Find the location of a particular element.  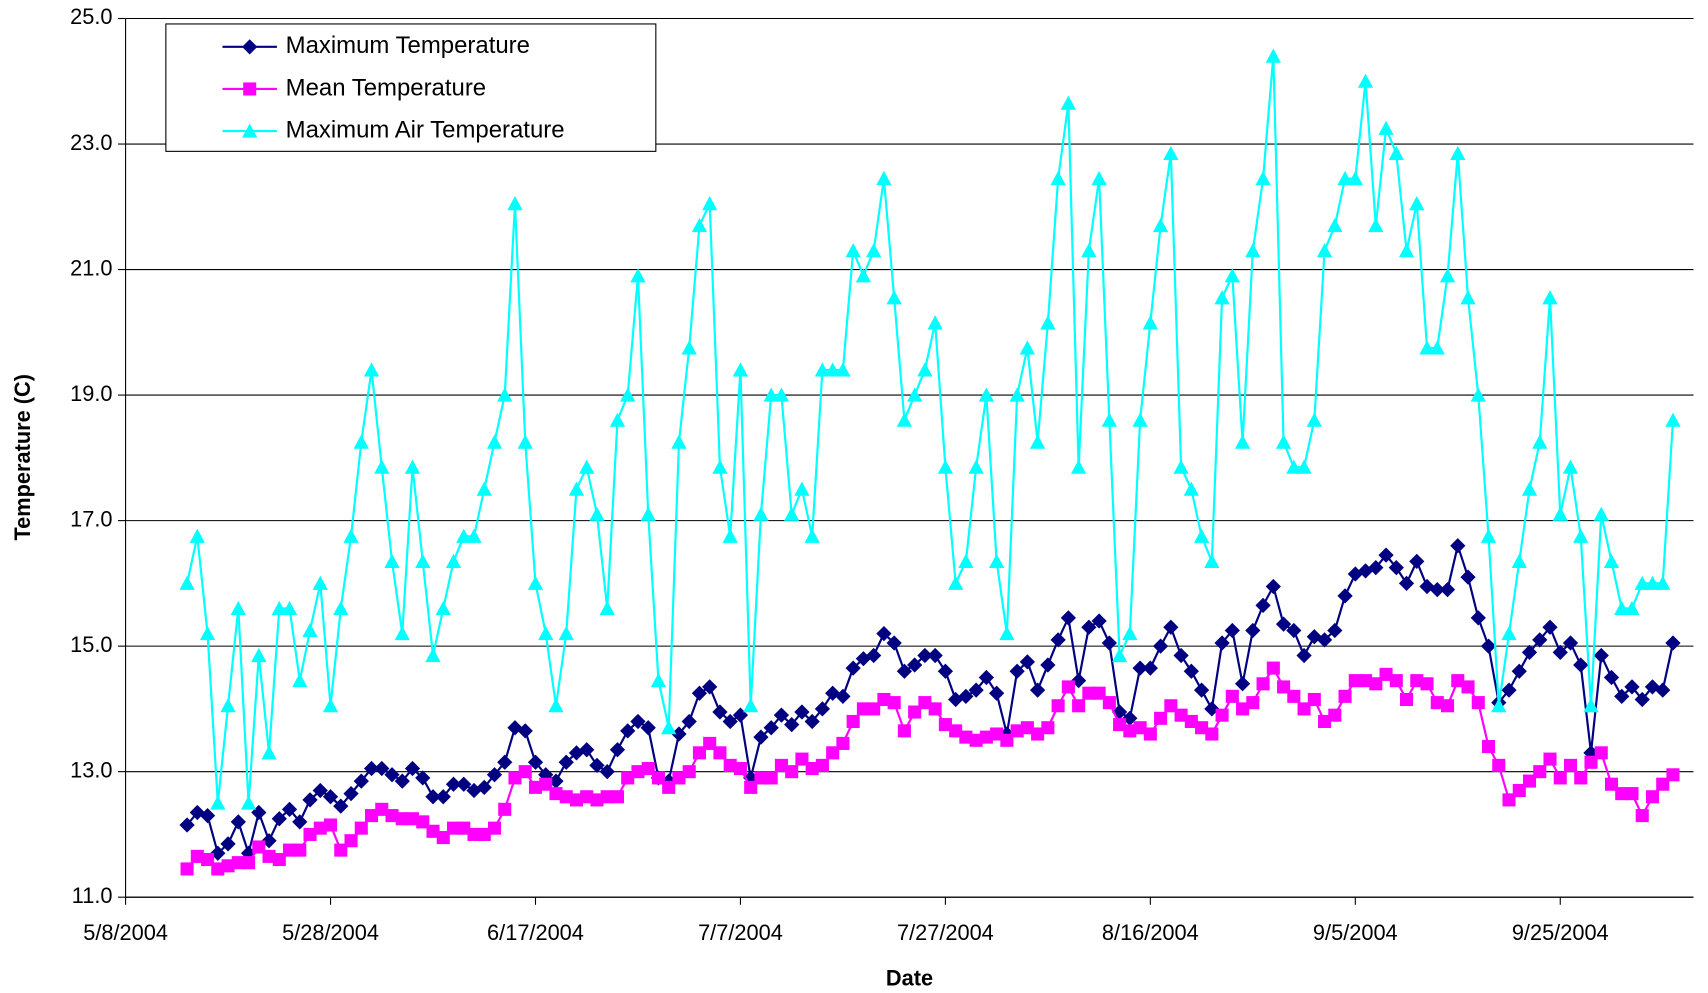

x-tick-label: 5/8/2004 is located at coordinates (125, 932).